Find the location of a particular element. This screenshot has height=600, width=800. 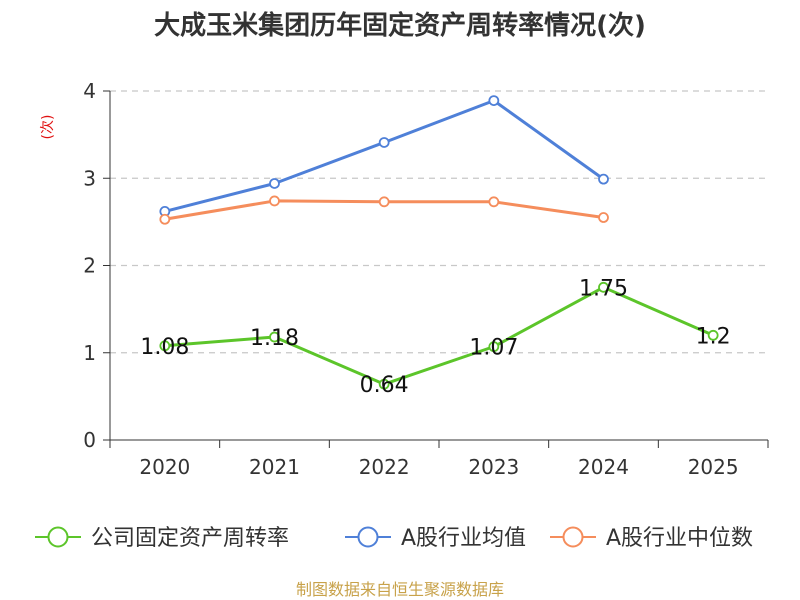

data-label-2023: 1.07 is located at coordinates (493, 348).